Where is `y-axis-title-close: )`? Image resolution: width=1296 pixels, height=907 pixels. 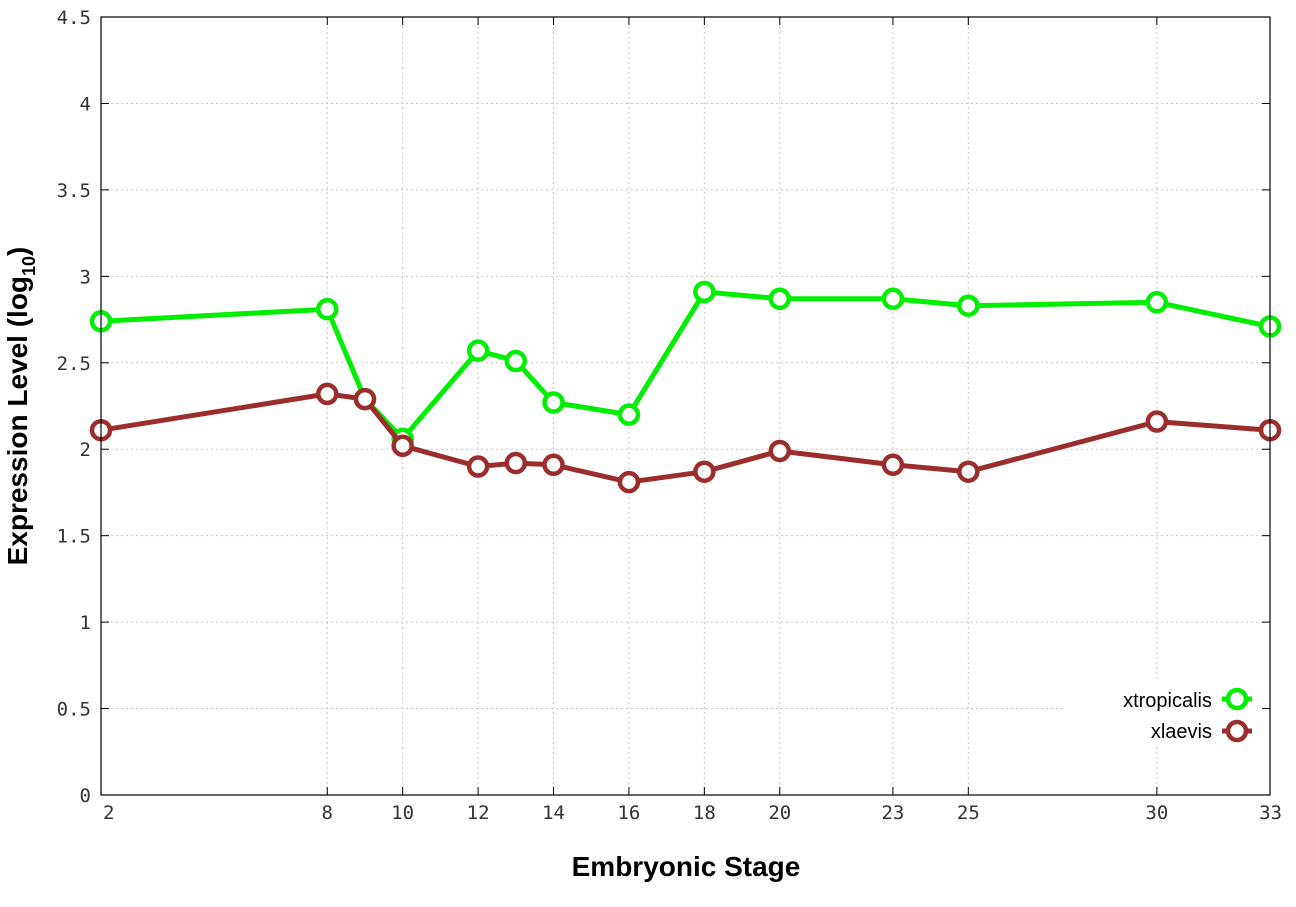
y-axis-title-close: ) is located at coordinates (17, 251).